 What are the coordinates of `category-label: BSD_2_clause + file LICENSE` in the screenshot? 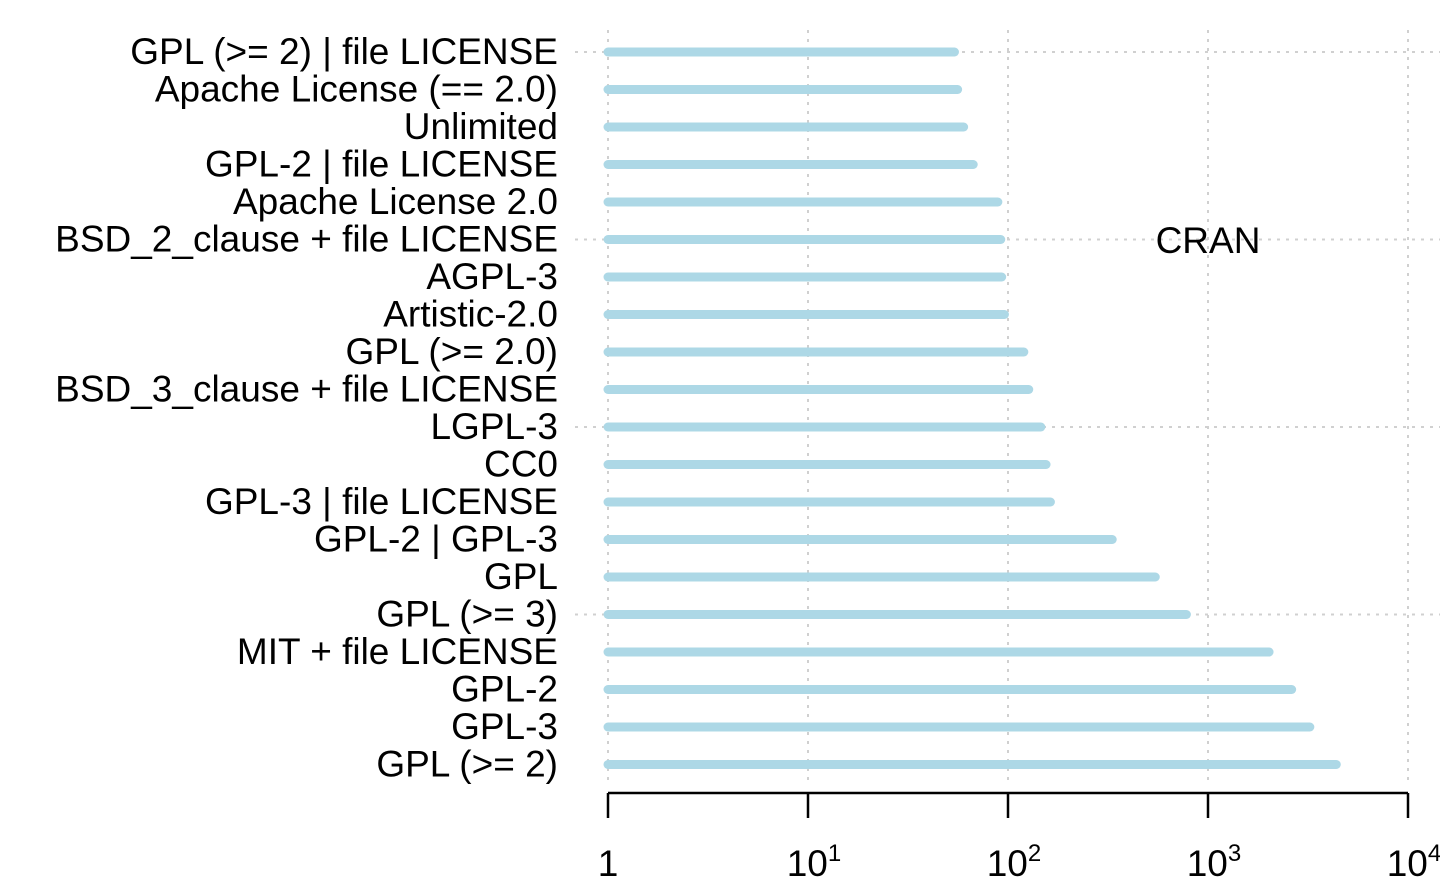 It's located at (306, 239).